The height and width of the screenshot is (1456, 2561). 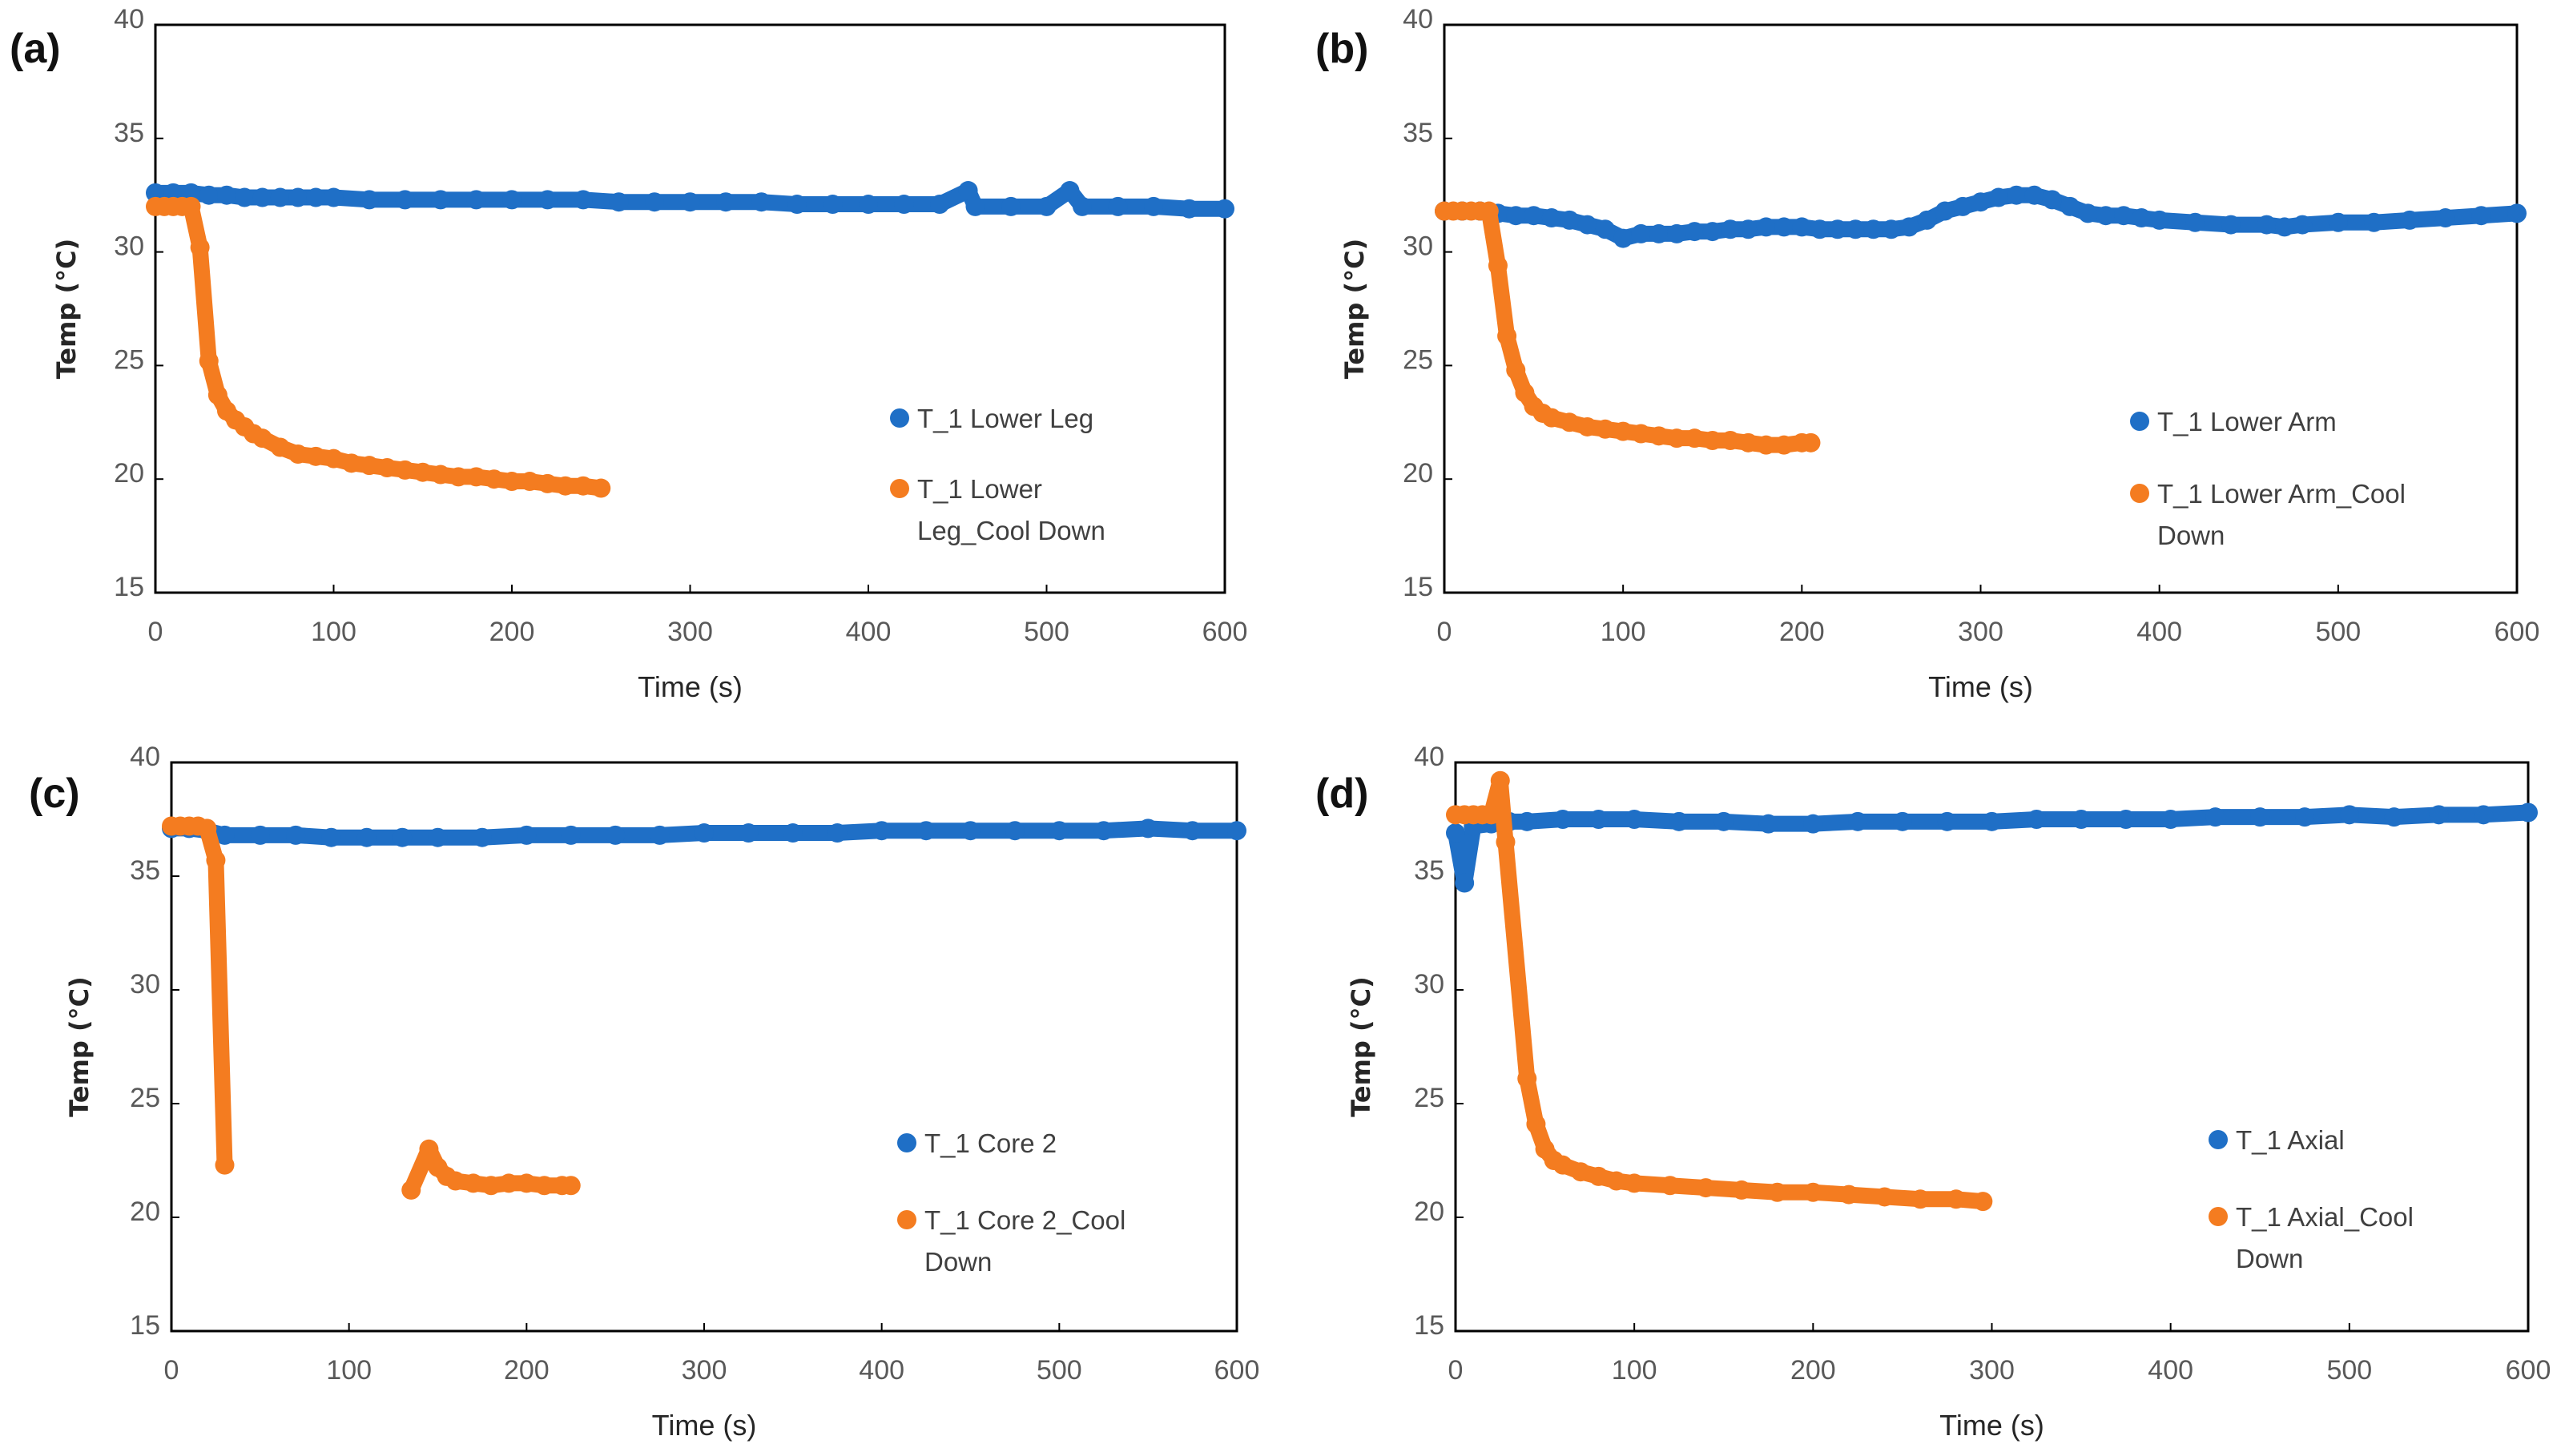 What do you see at coordinates (958, 1262) in the screenshot?
I see `legend-label: Down` at bounding box center [958, 1262].